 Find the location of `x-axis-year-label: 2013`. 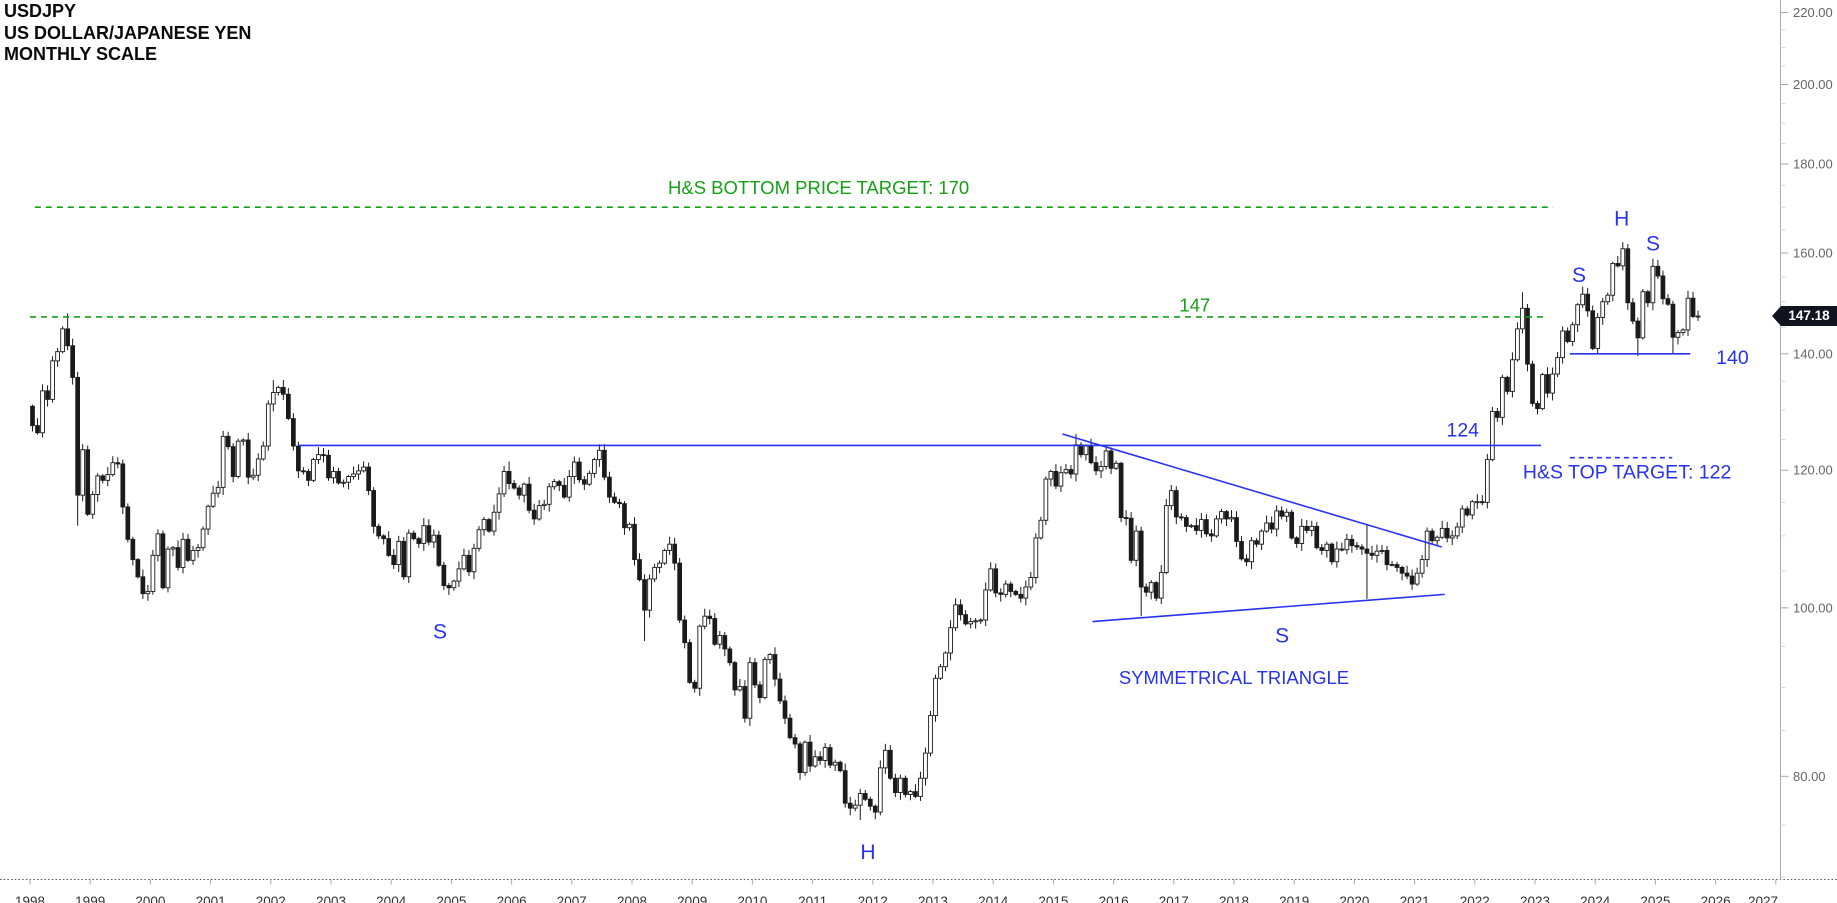

x-axis-year-label: 2013 is located at coordinates (933, 898).